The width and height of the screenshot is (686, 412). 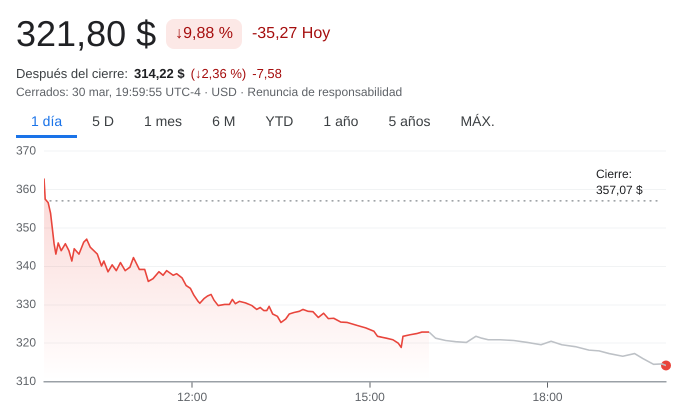 I want to click on text: ↓9,88 %, so click(x=204, y=34).